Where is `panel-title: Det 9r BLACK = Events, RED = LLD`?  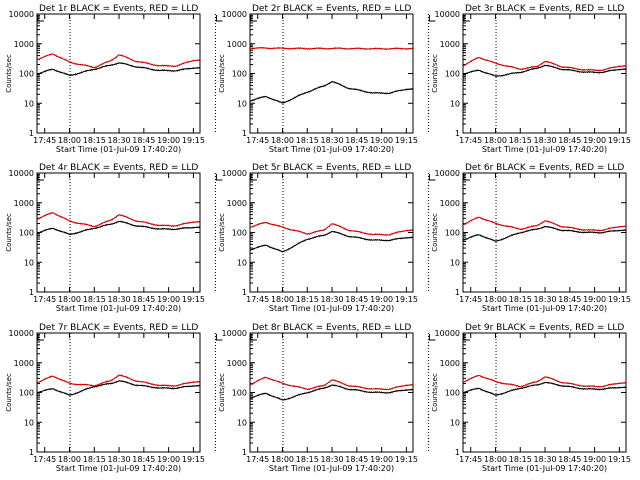
panel-title: Det 9r BLACK = Events, RED = LLD is located at coordinates (544, 328).